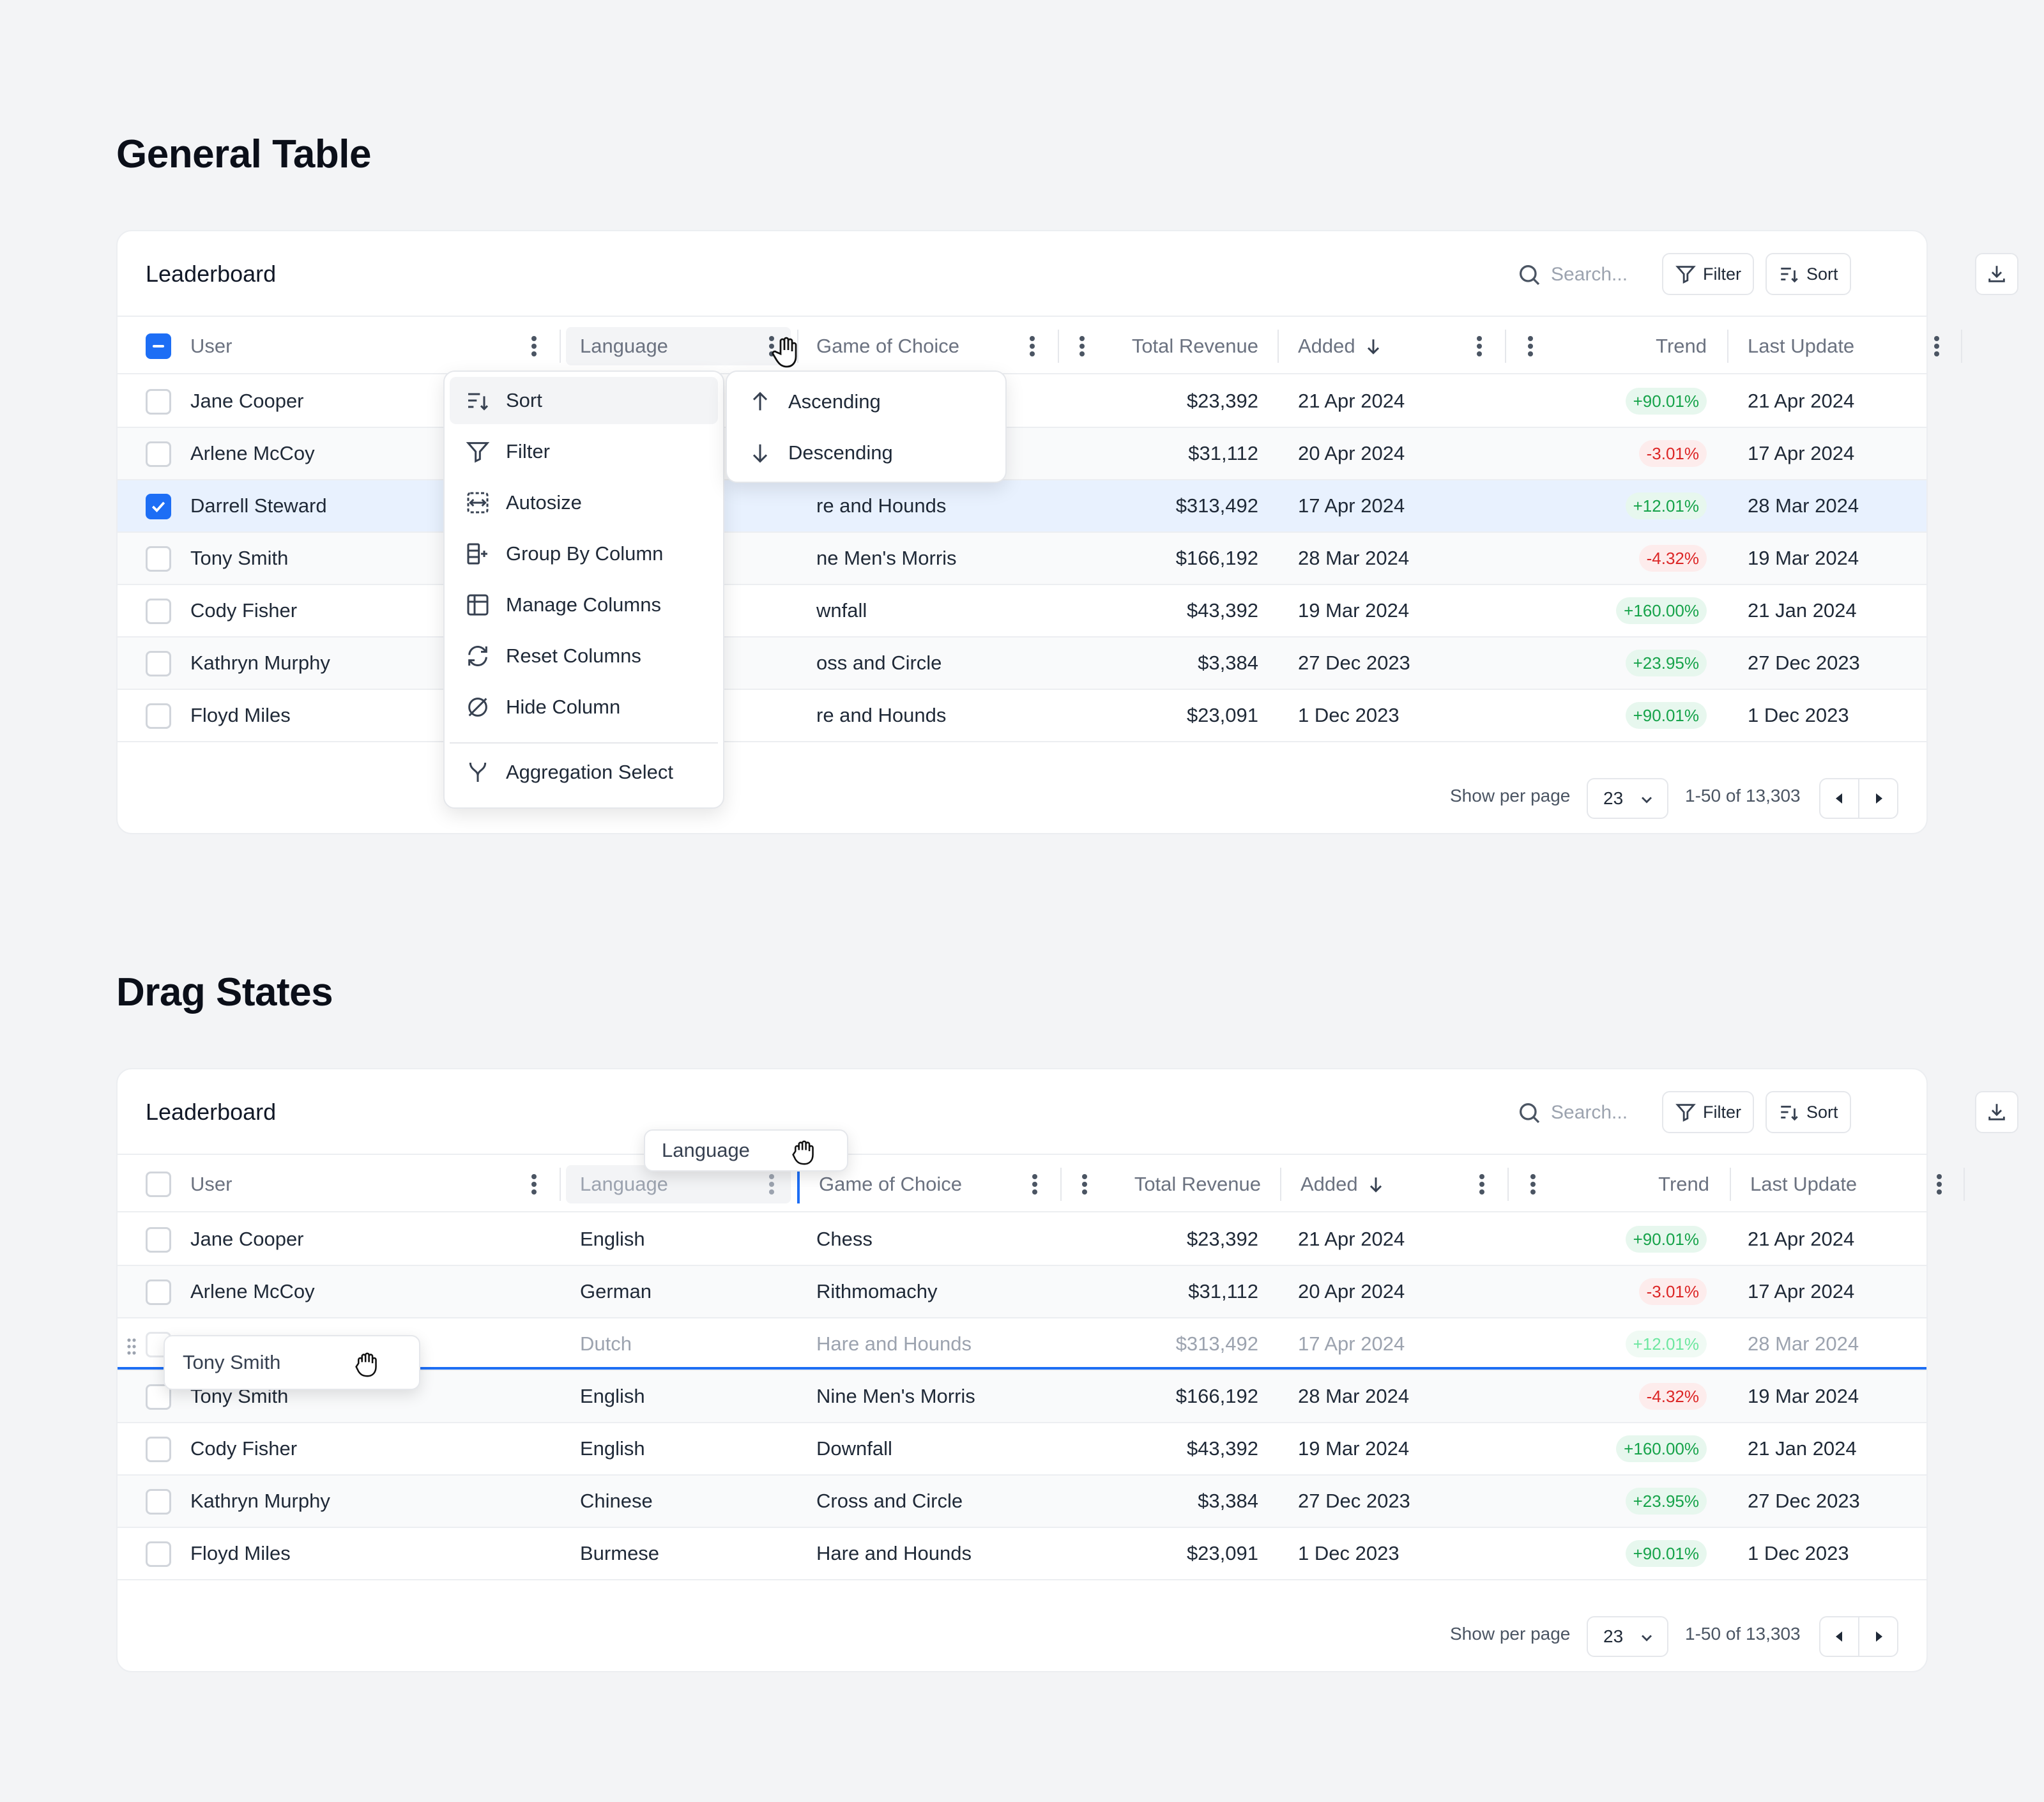 The width and height of the screenshot is (2044, 1802). Describe the element at coordinates (1327, 346) in the screenshot. I see `added-label: Added` at that location.